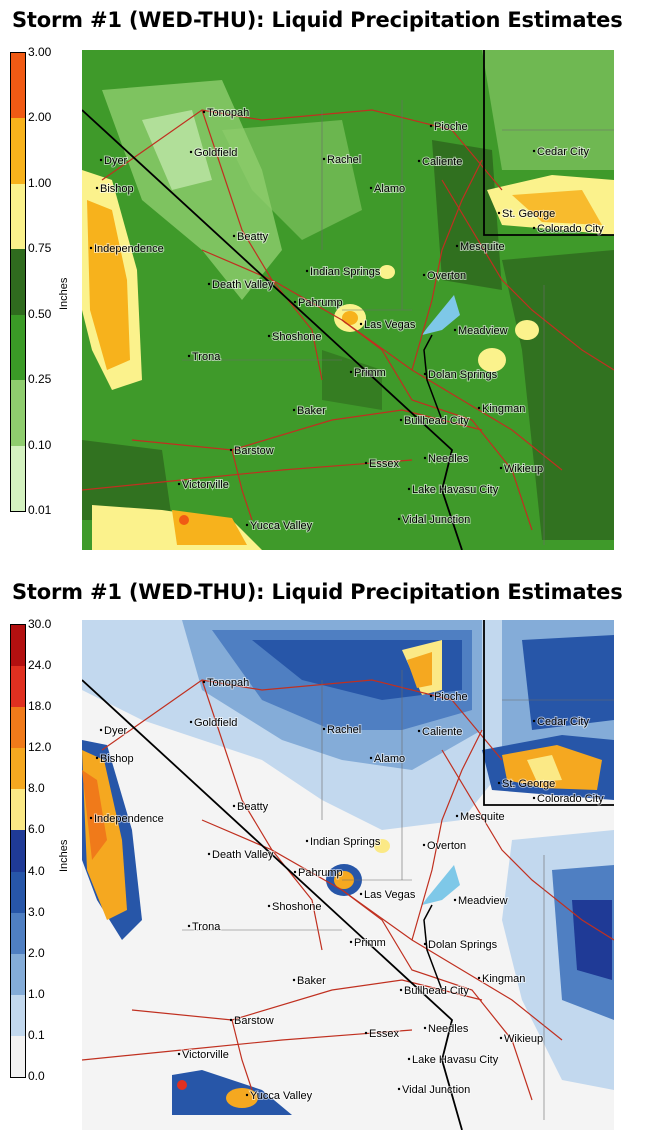 The width and height of the screenshot is (670, 1132). What do you see at coordinates (40, 747) in the screenshot?
I see `legend-tick-label: 12.0` at bounding box center [40, 747].